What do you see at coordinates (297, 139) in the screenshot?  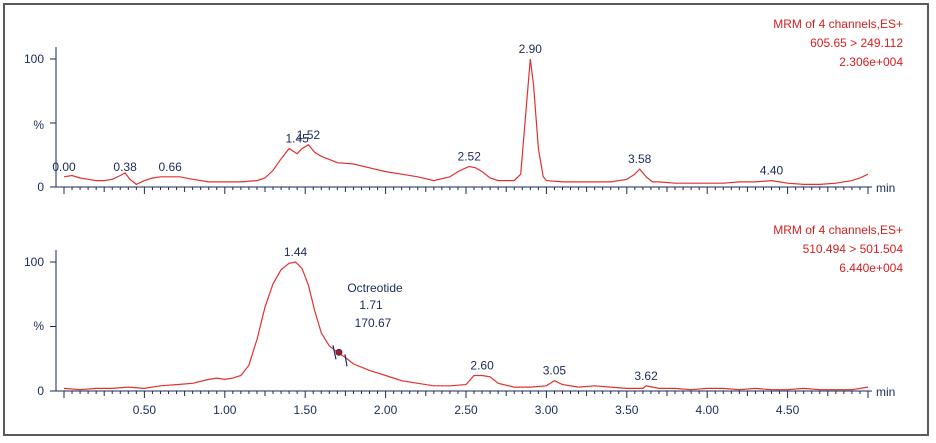 I see `peak-label: 1.45` at bounding box center [297, 139].